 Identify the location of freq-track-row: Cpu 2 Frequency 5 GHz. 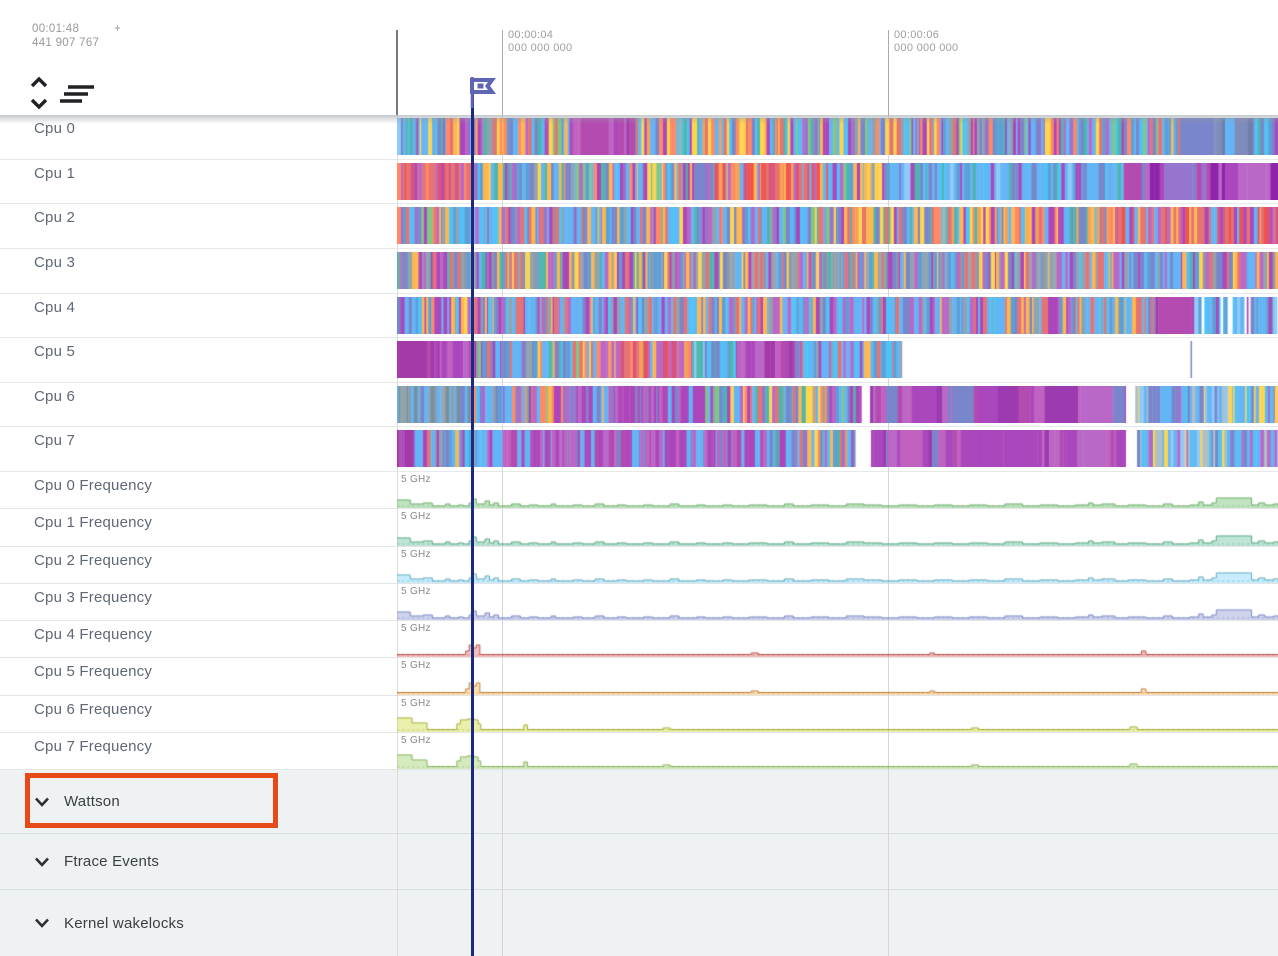
(639, 565).